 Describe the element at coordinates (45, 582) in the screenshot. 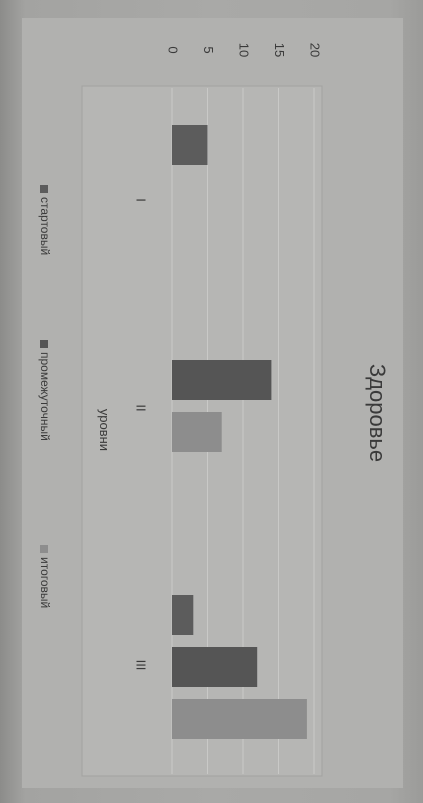

I see `legend-label: итоговый` at that location.